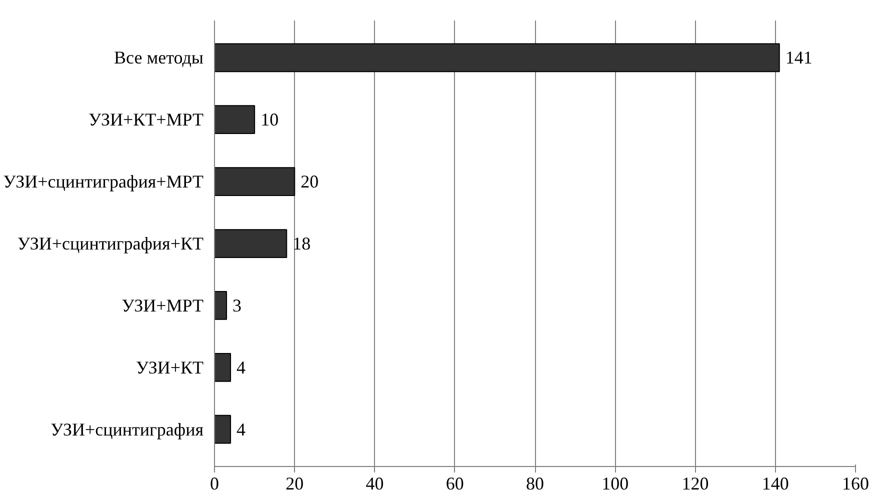 The height and width of the screenshot is (498, 891). Describe the element at coordinates (146, 120) in the screenshot. I see `y-tick-label: УЗИ+КТ+МРТ` at that location.